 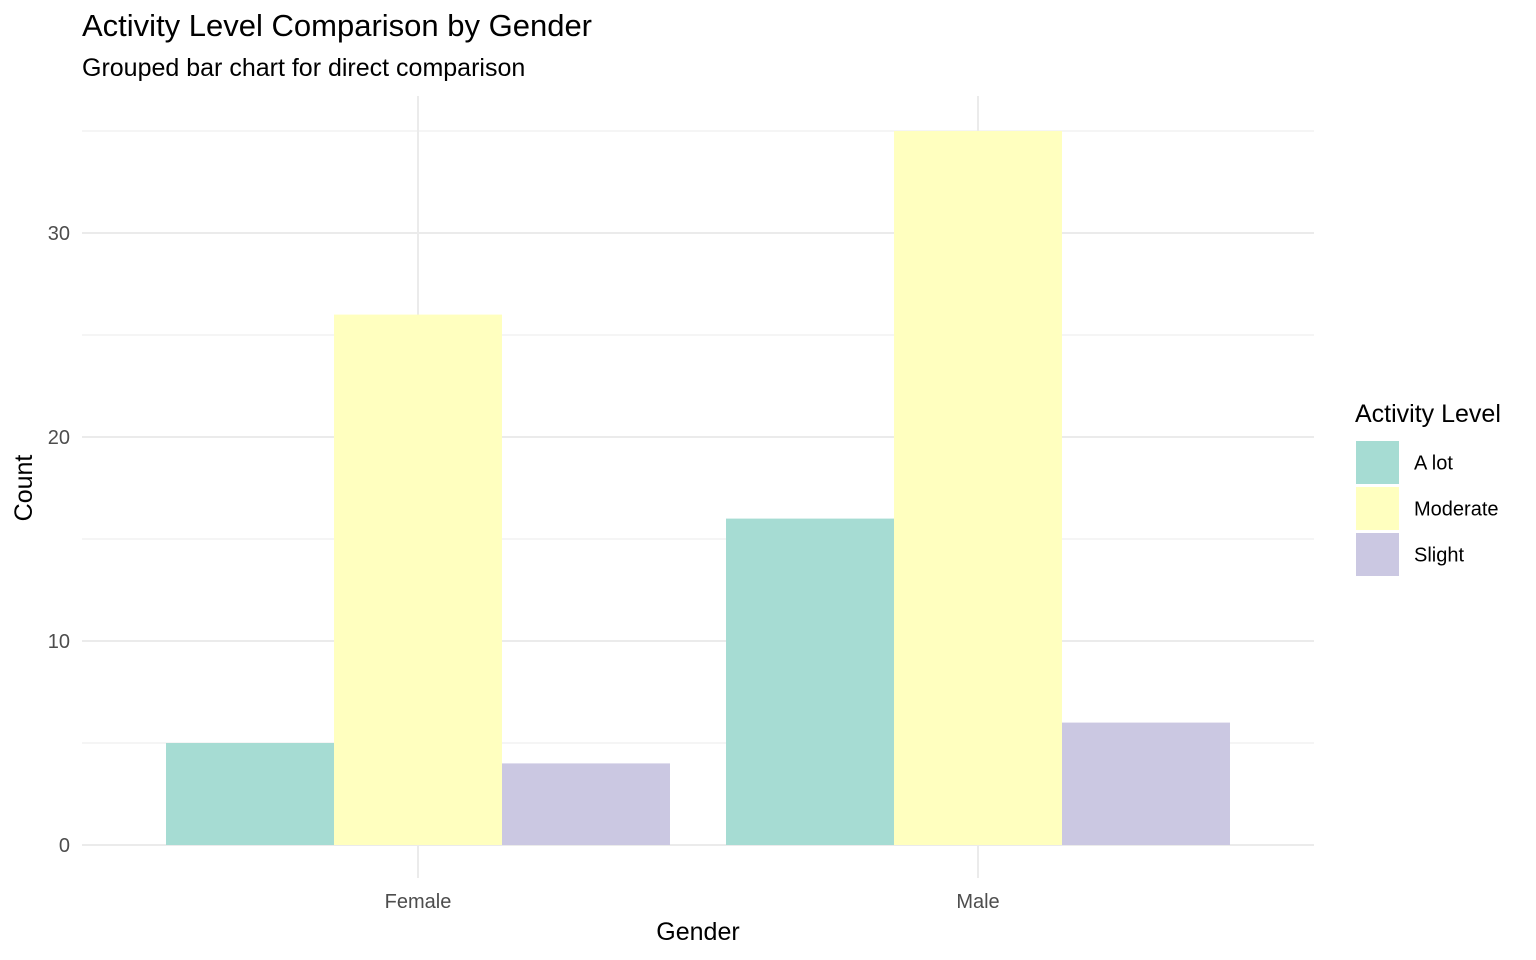 What do you see at coordinates (59, 540) in the screenshot?
I see `y-axis: 0 10 20 30` at bounding box center [59, 540].